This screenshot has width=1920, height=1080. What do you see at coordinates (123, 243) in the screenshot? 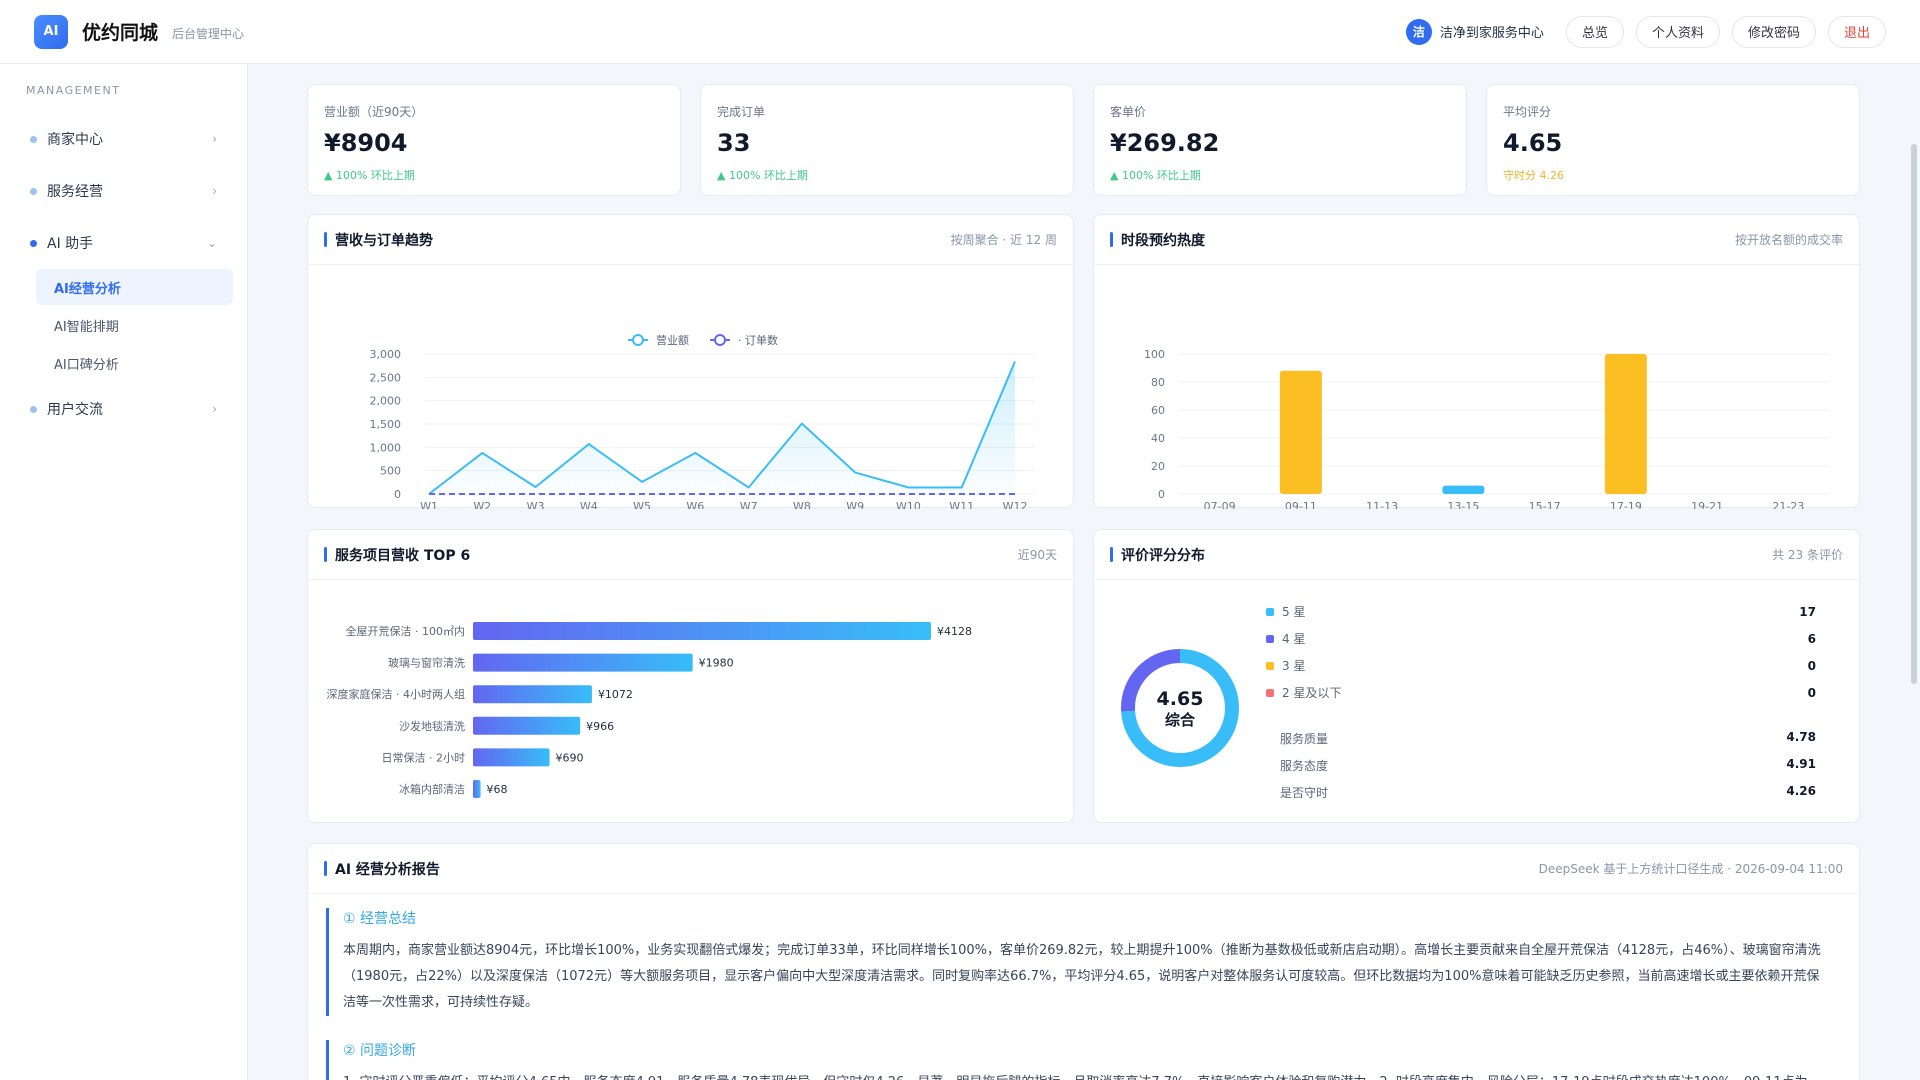
I see `sidebar-item-ai-assistant: AI 助手 ⌄` at bounding box center [123, 243].